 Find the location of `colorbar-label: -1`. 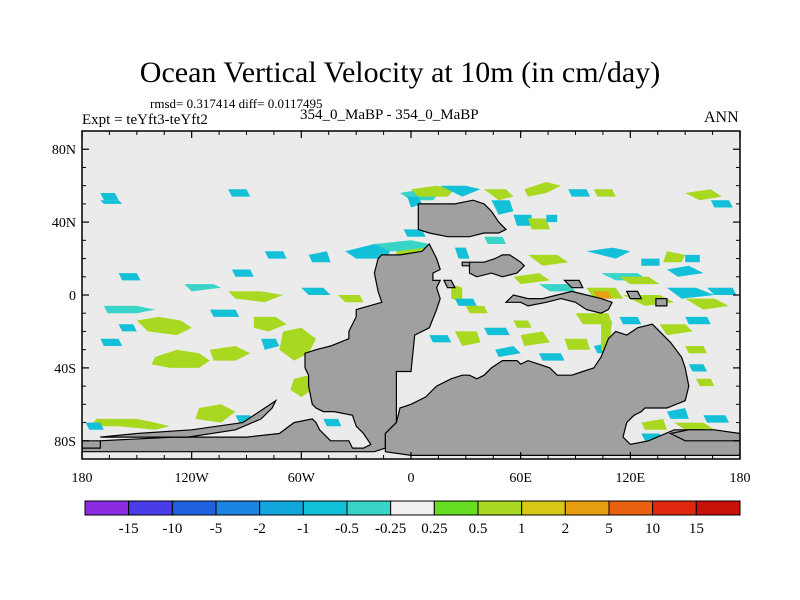

colorbar-label: -1 is located at coordinates (303, 529).